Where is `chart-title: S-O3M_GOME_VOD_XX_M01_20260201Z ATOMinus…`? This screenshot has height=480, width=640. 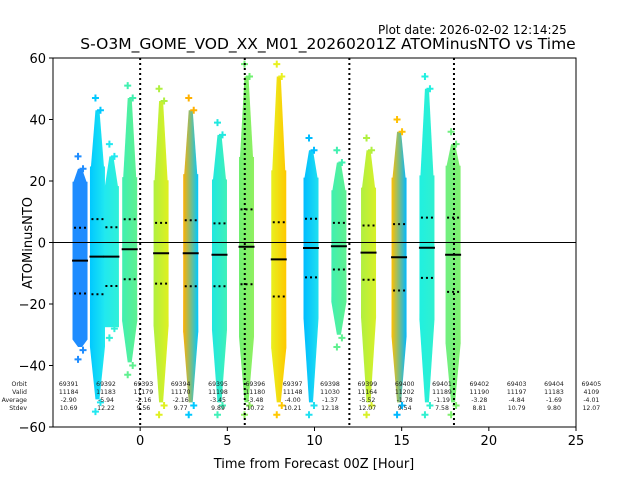
chart-title: S-O3M_GOME_VOD_XX_M01_20260201Z ATOMinus… is located at coordinates (328, 44).